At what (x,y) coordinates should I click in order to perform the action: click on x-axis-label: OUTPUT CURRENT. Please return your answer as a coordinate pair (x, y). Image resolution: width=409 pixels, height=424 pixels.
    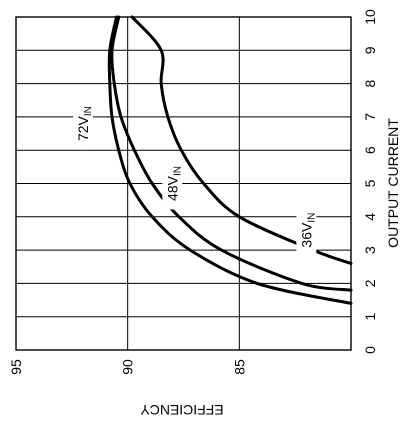
    Looking at the image, I should click on (393, 183).